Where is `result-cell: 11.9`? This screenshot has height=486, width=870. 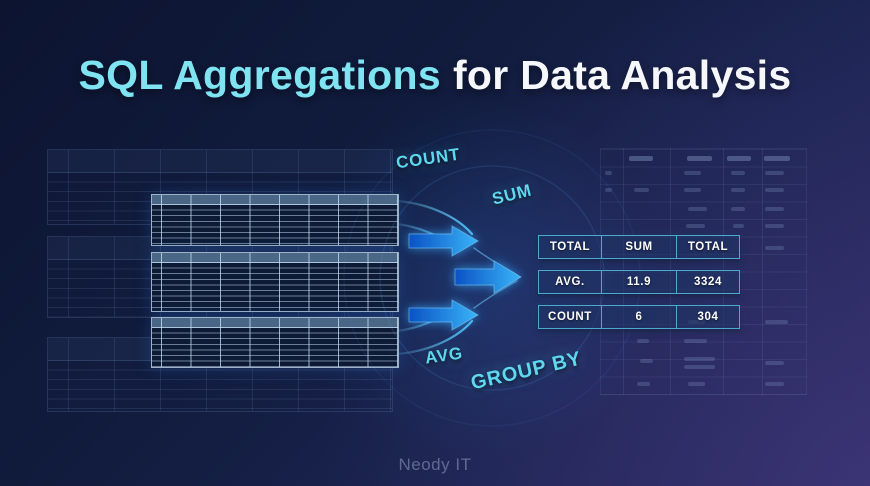 result-cell: 11.9 is located at coordinates (638, 282).